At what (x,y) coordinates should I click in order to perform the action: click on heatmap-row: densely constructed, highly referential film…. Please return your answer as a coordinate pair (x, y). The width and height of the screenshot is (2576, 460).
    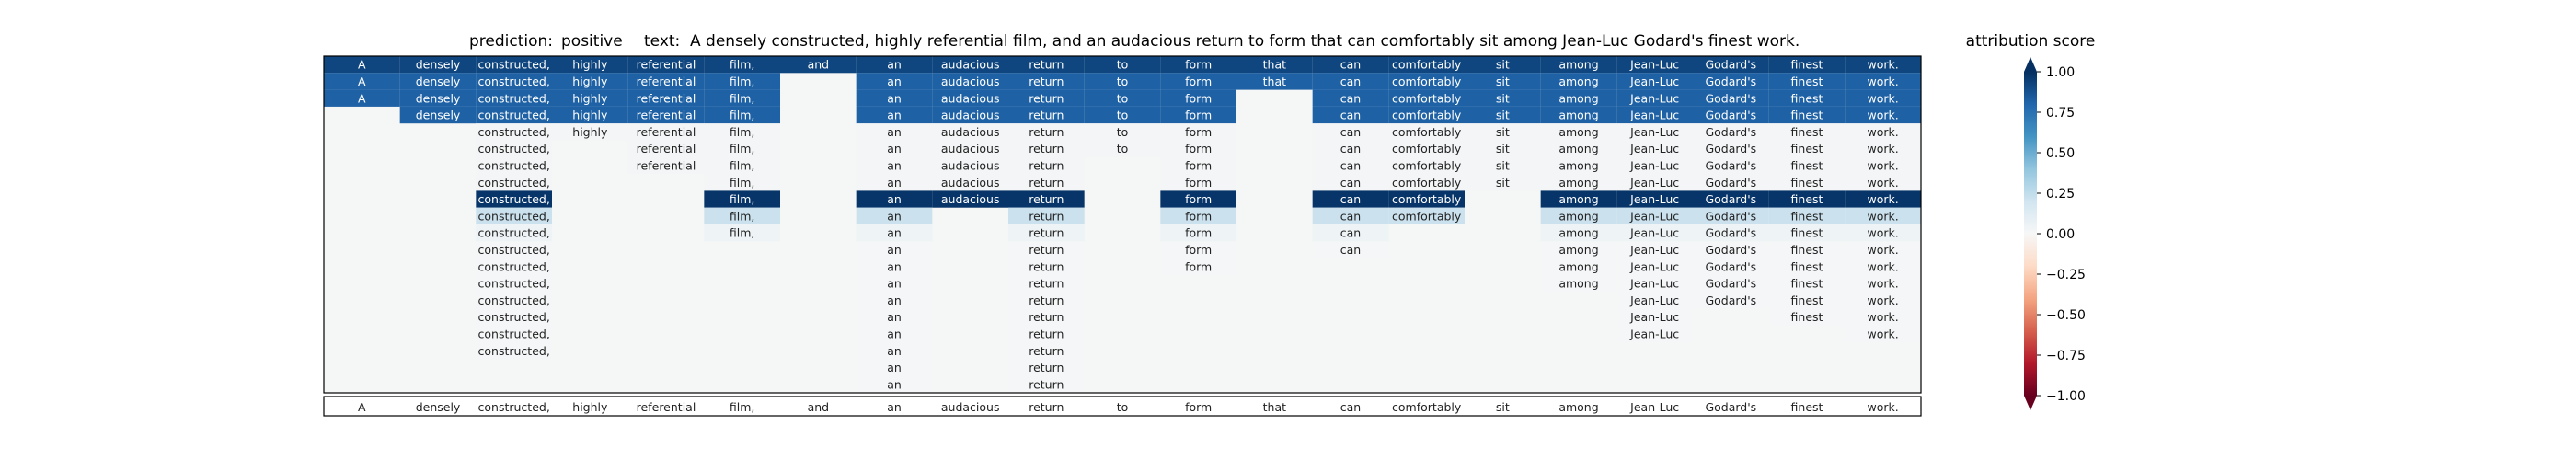
    Looking at the image, I should click on (1160, 115).